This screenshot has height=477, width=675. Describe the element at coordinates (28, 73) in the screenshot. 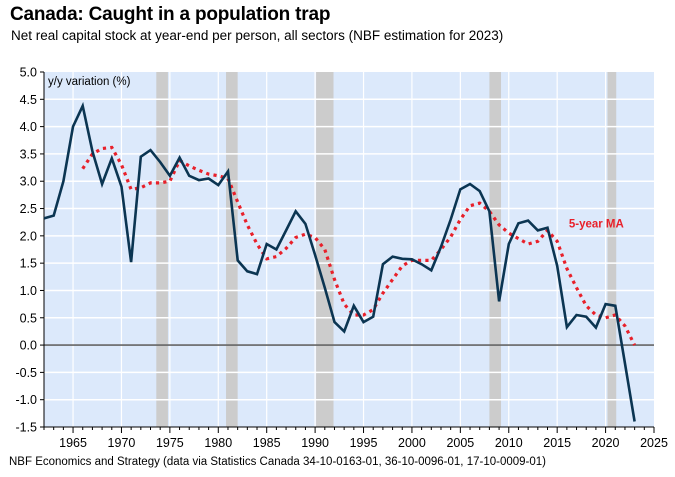

I see `y-tick-label: 5.0` at that location.